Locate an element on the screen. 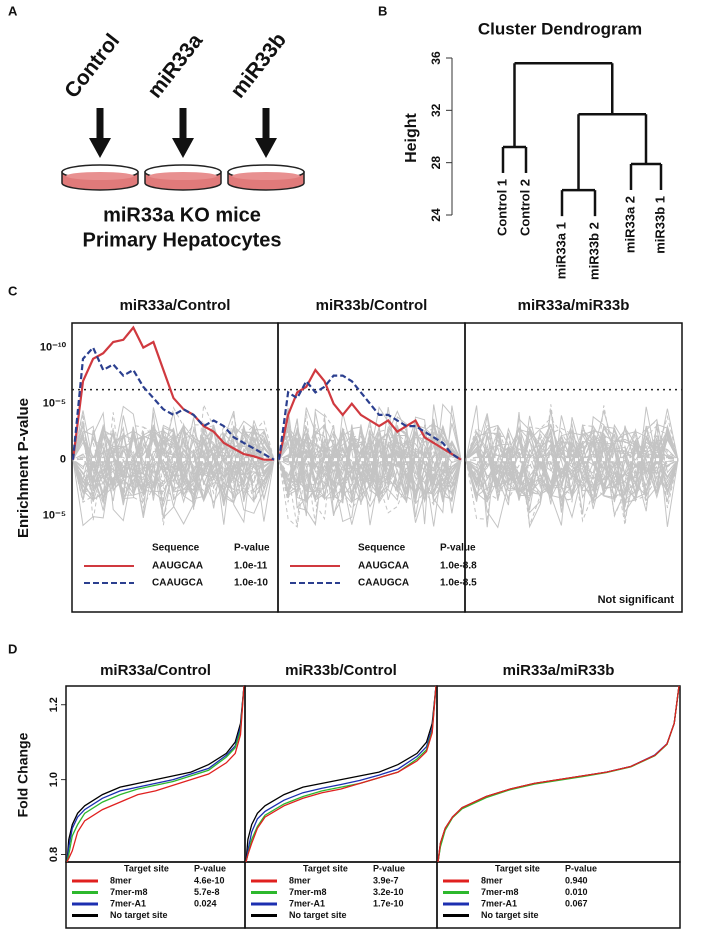  legend-p-value: 0.067 is located at coordinates (576, 903).